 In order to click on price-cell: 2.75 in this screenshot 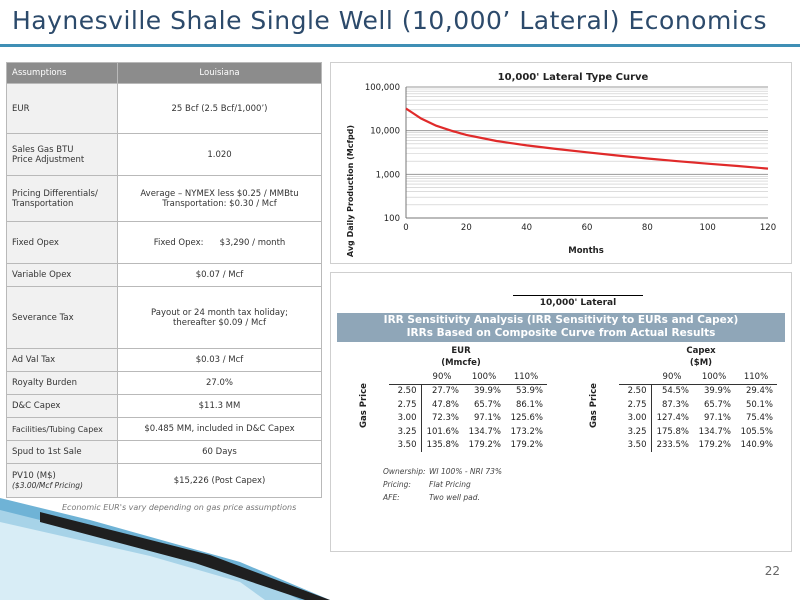, I will do `click(635, 405)`.